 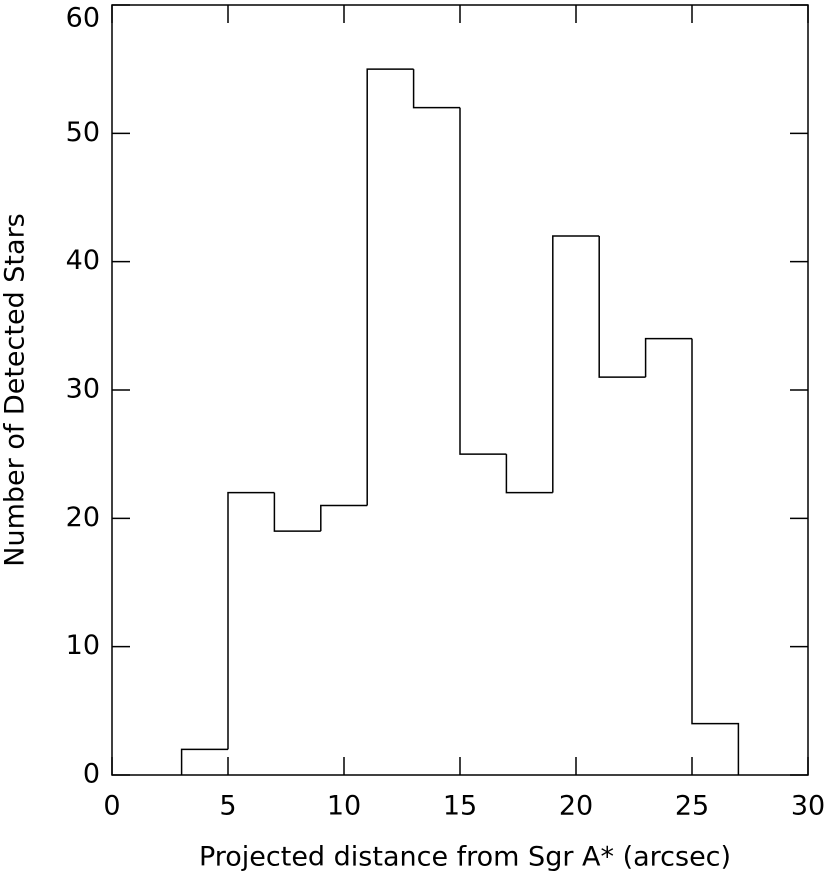 What do you see at coordinates (460, 806) in the screenshot?
I see `x-tick-label: 15` at bounding box center [460, 806].